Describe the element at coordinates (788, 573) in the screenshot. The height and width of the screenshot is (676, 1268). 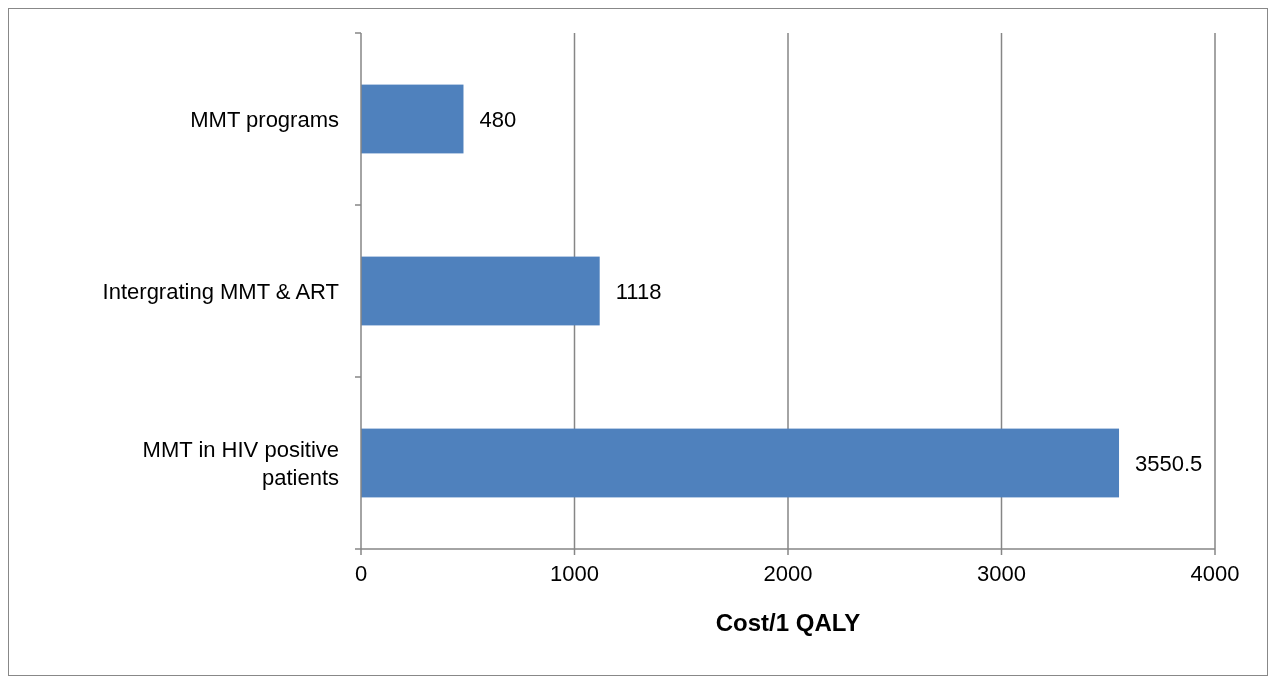
I see `x-tick-label: 2000` at that location.